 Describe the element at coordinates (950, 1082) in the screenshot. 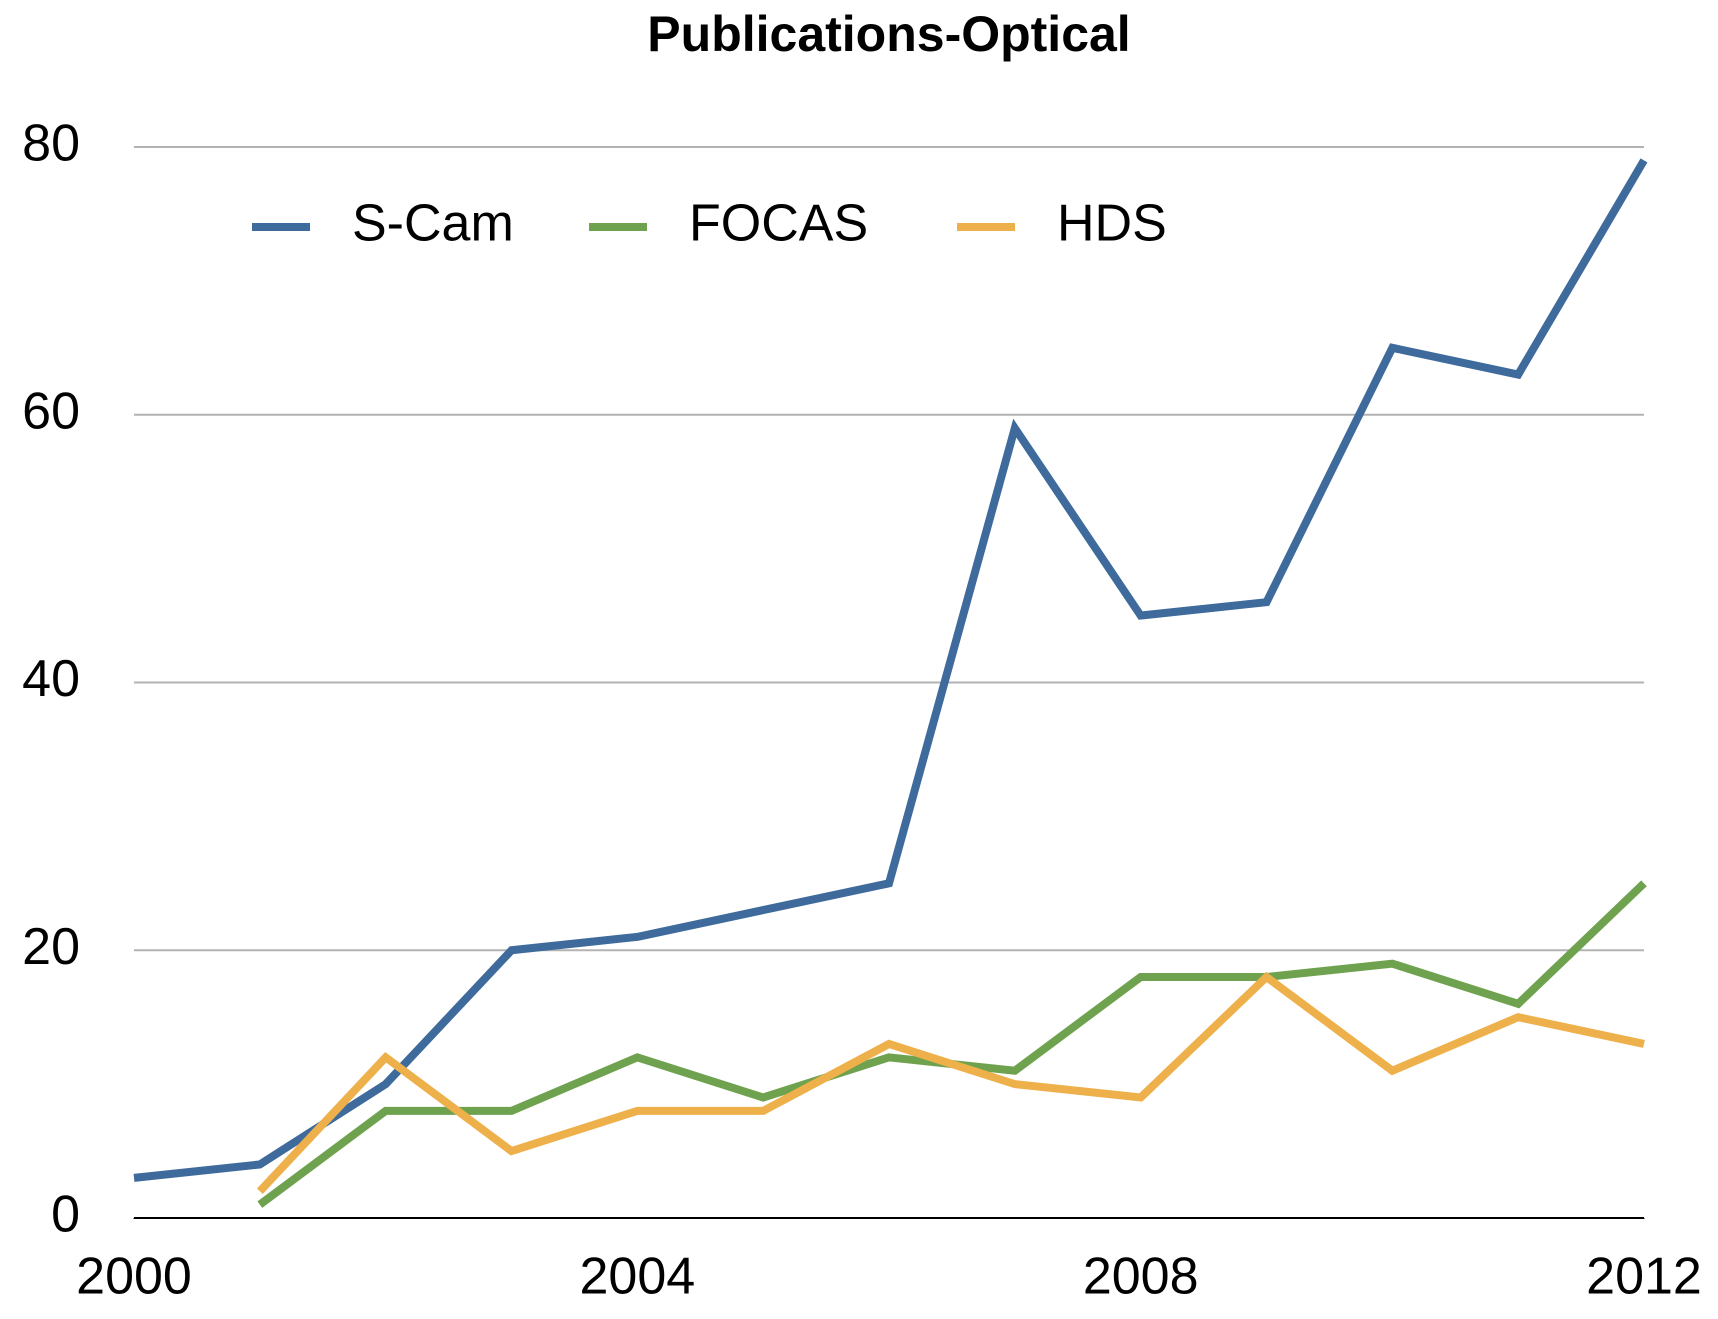

I see `line` at that location.